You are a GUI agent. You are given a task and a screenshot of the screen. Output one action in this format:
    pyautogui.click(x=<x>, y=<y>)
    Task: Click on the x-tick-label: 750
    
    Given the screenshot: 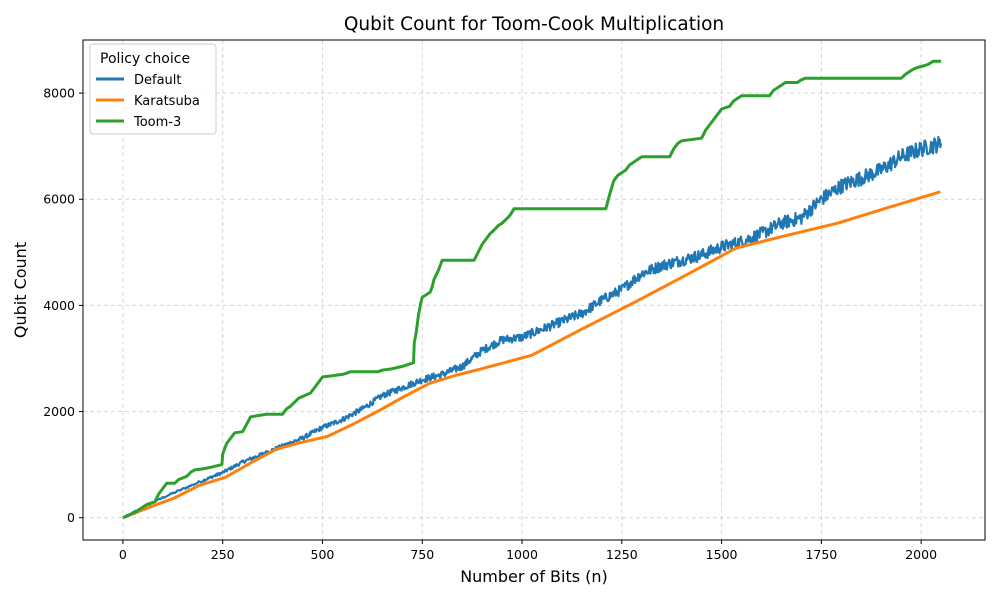 What is the action you would take?
    pyautogui.click(x=422, y=554)
    